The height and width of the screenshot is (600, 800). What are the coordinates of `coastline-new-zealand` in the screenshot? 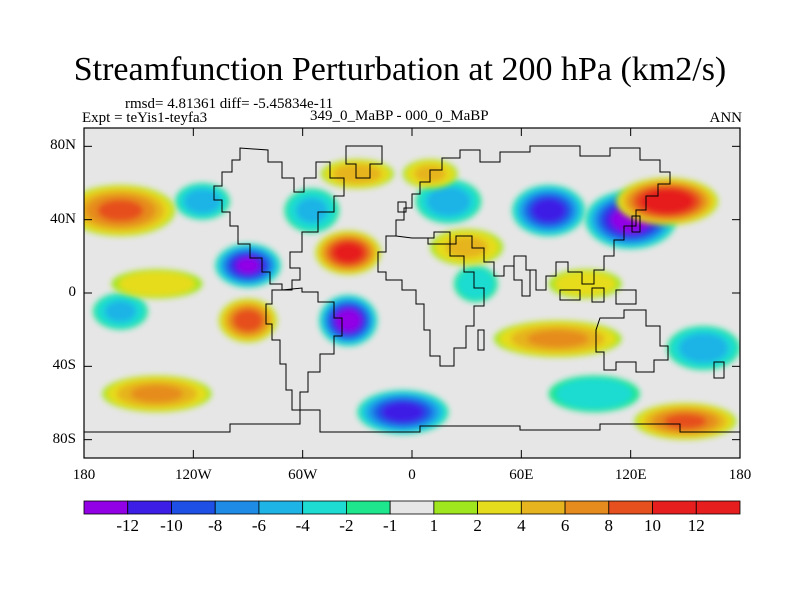 It's located at (719, 370).